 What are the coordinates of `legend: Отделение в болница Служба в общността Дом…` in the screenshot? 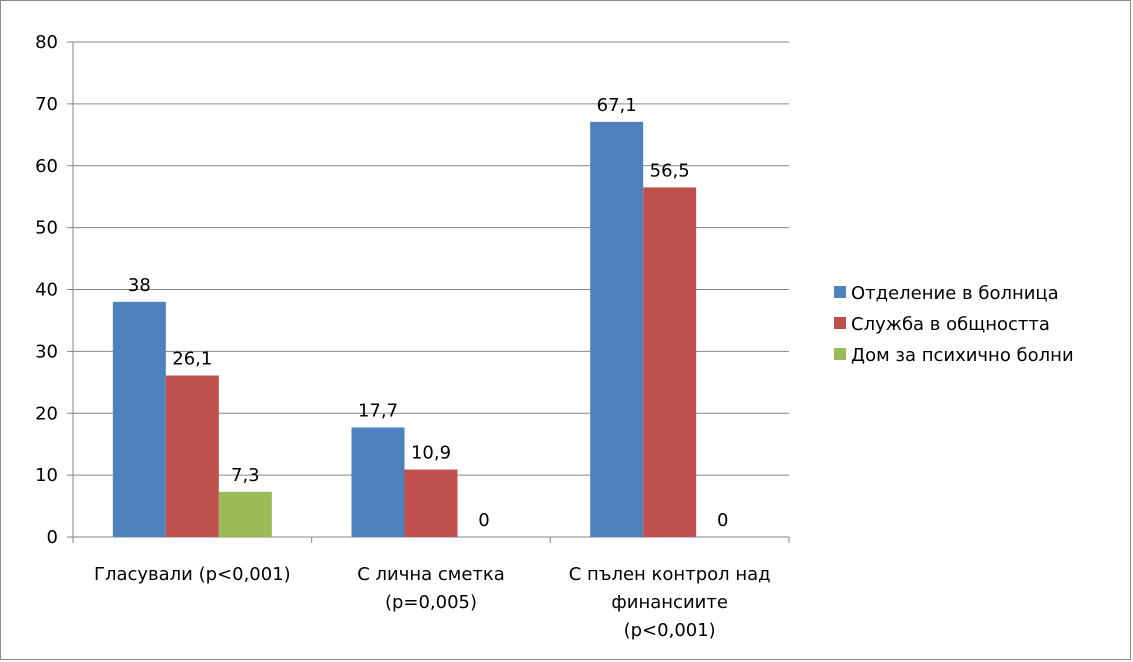 It's located at (954, 324).